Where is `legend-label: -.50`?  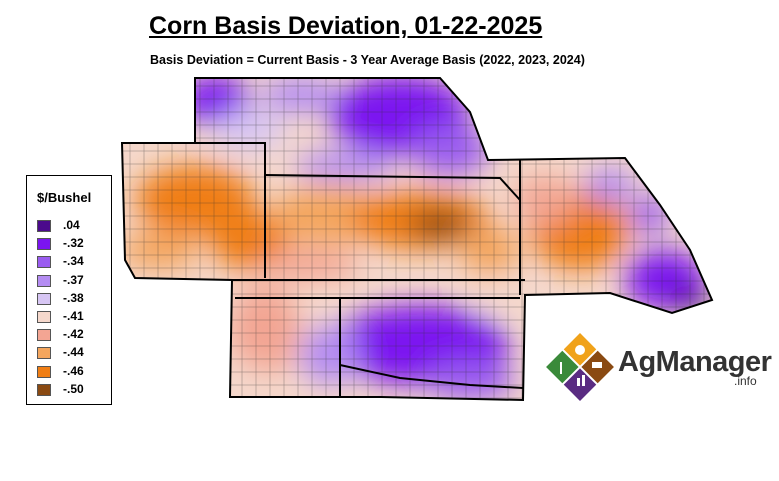 legend-label: -.50 is located at coordinates (73, 388).